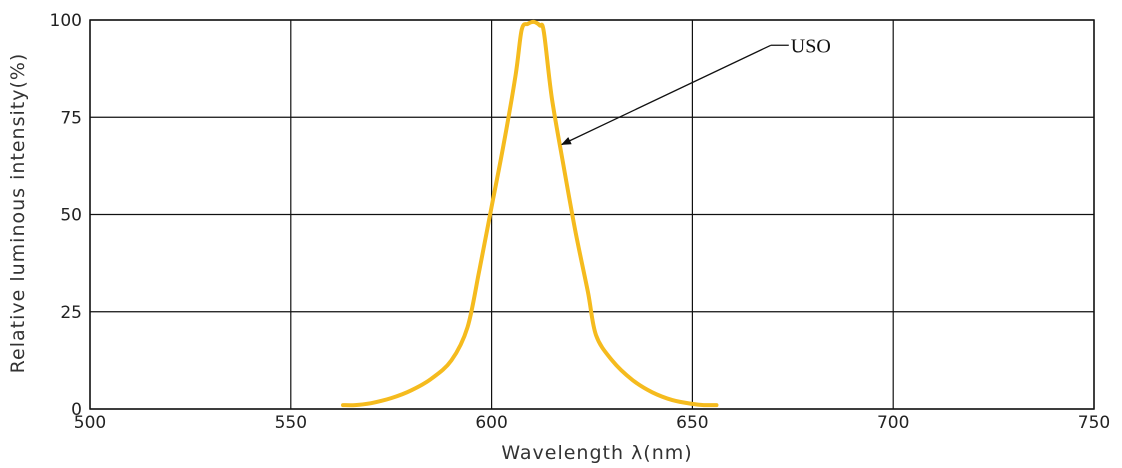  What do you see at coordinates (66, 21) in the screenshot?
I see `y-tick-label-100: 100` at bounding box center [66, 21].